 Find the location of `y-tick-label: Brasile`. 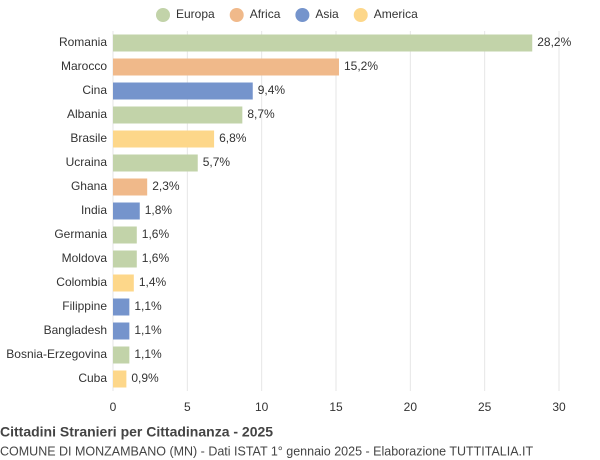

y-tick-label: Brasile is located at coordinates (88, 138).